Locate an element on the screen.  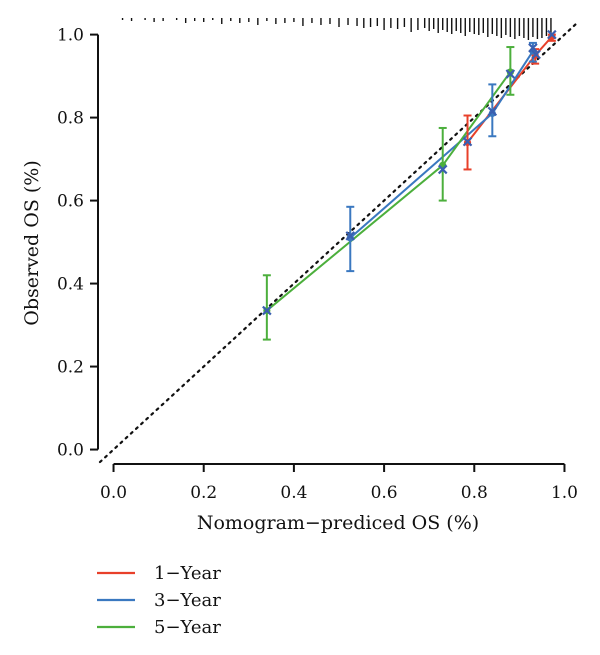
x-tick-label: 0.6 is located at coordinates (384, 493).